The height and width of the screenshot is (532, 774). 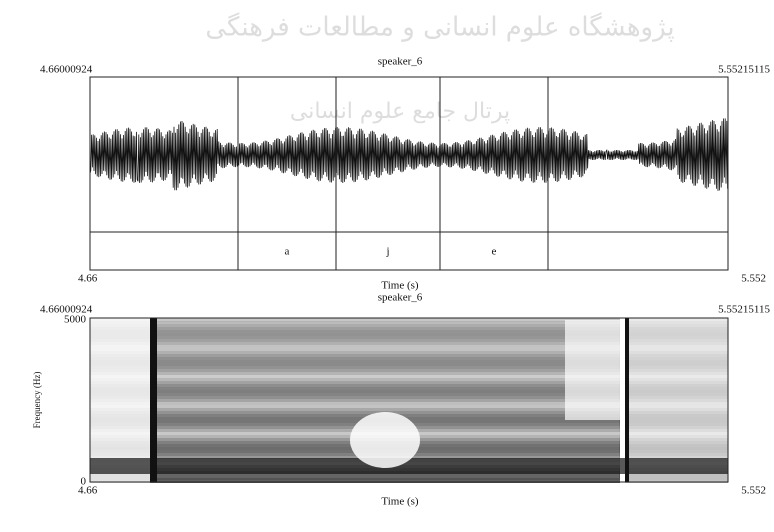 I want to click on boundaries, so click(x=393, y=173).